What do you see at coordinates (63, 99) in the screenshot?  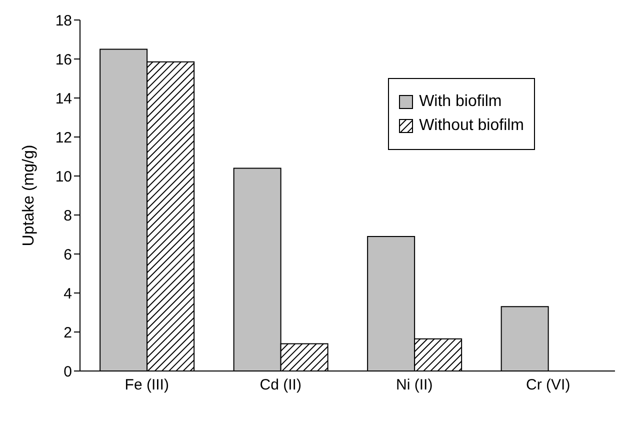 I see `y-tick-label: 14` at bounding box center [63, 99].